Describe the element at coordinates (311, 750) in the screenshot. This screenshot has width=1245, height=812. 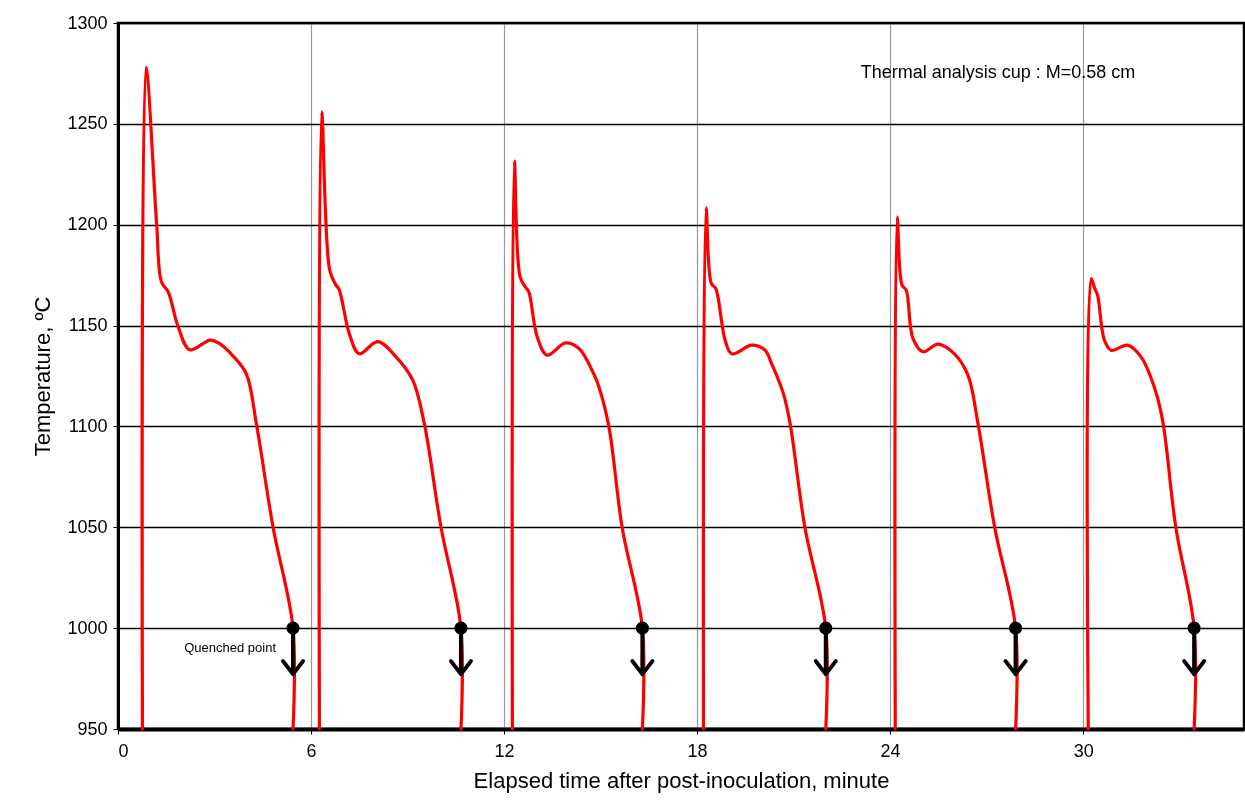
I see `x-tick-label: 6` at that location.